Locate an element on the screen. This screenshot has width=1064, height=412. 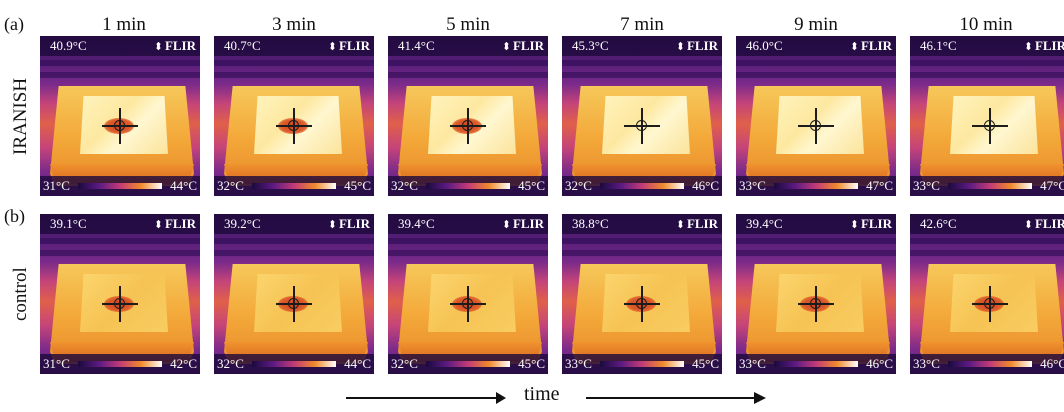
temperature-scale-bar: 31°C 44°C is located at coordinates (120, 186).